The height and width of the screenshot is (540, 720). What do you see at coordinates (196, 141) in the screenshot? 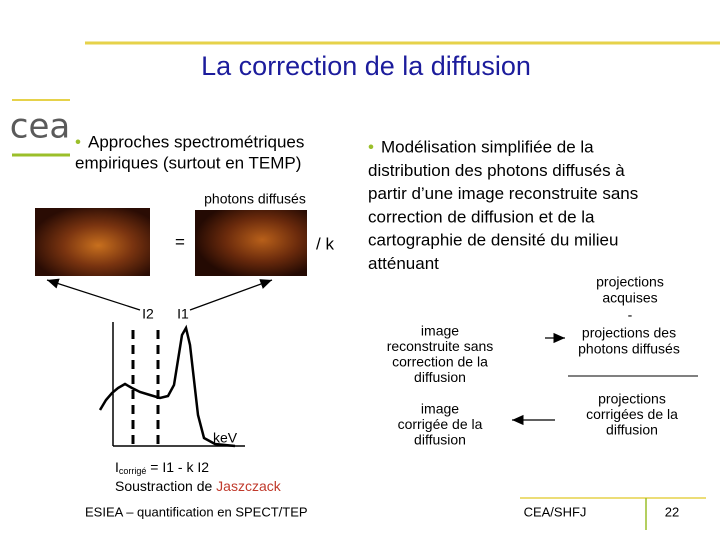
I see `text-line: Approches spectrométriques` at bounding box center [196, 141].